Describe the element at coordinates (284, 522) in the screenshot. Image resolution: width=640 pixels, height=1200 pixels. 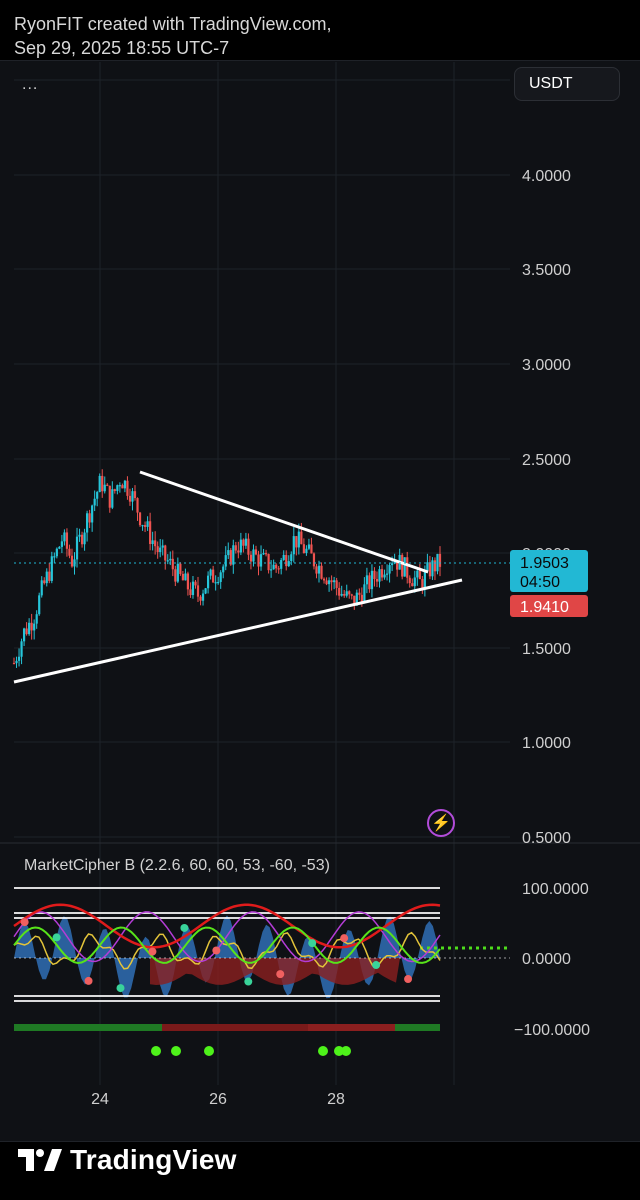
I see `descending-trendline` at that location.